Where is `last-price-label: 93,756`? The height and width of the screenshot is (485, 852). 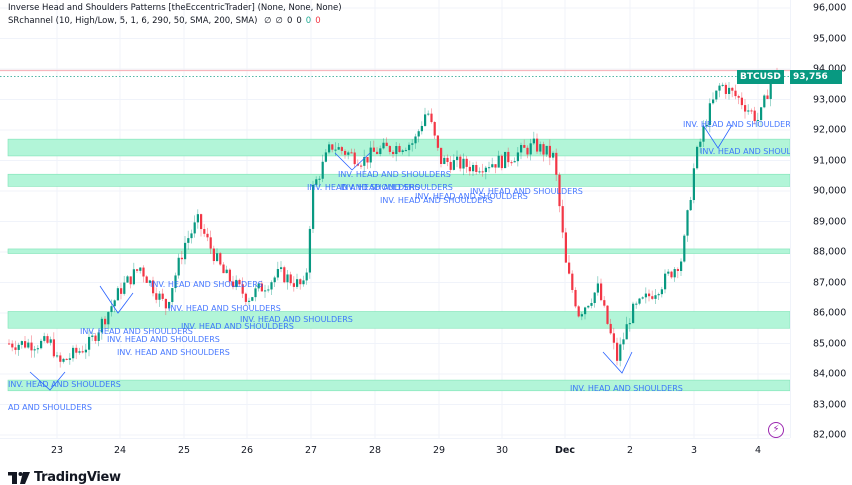 last-price-label: 93,756 is located at coordinates (816, 77).